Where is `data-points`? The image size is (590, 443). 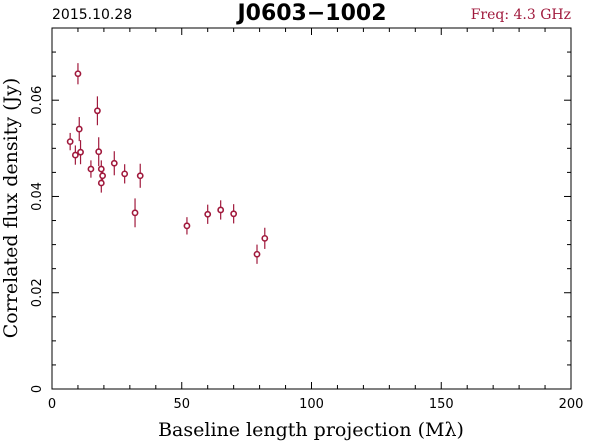
data-points is located at coordinates (167, 164).